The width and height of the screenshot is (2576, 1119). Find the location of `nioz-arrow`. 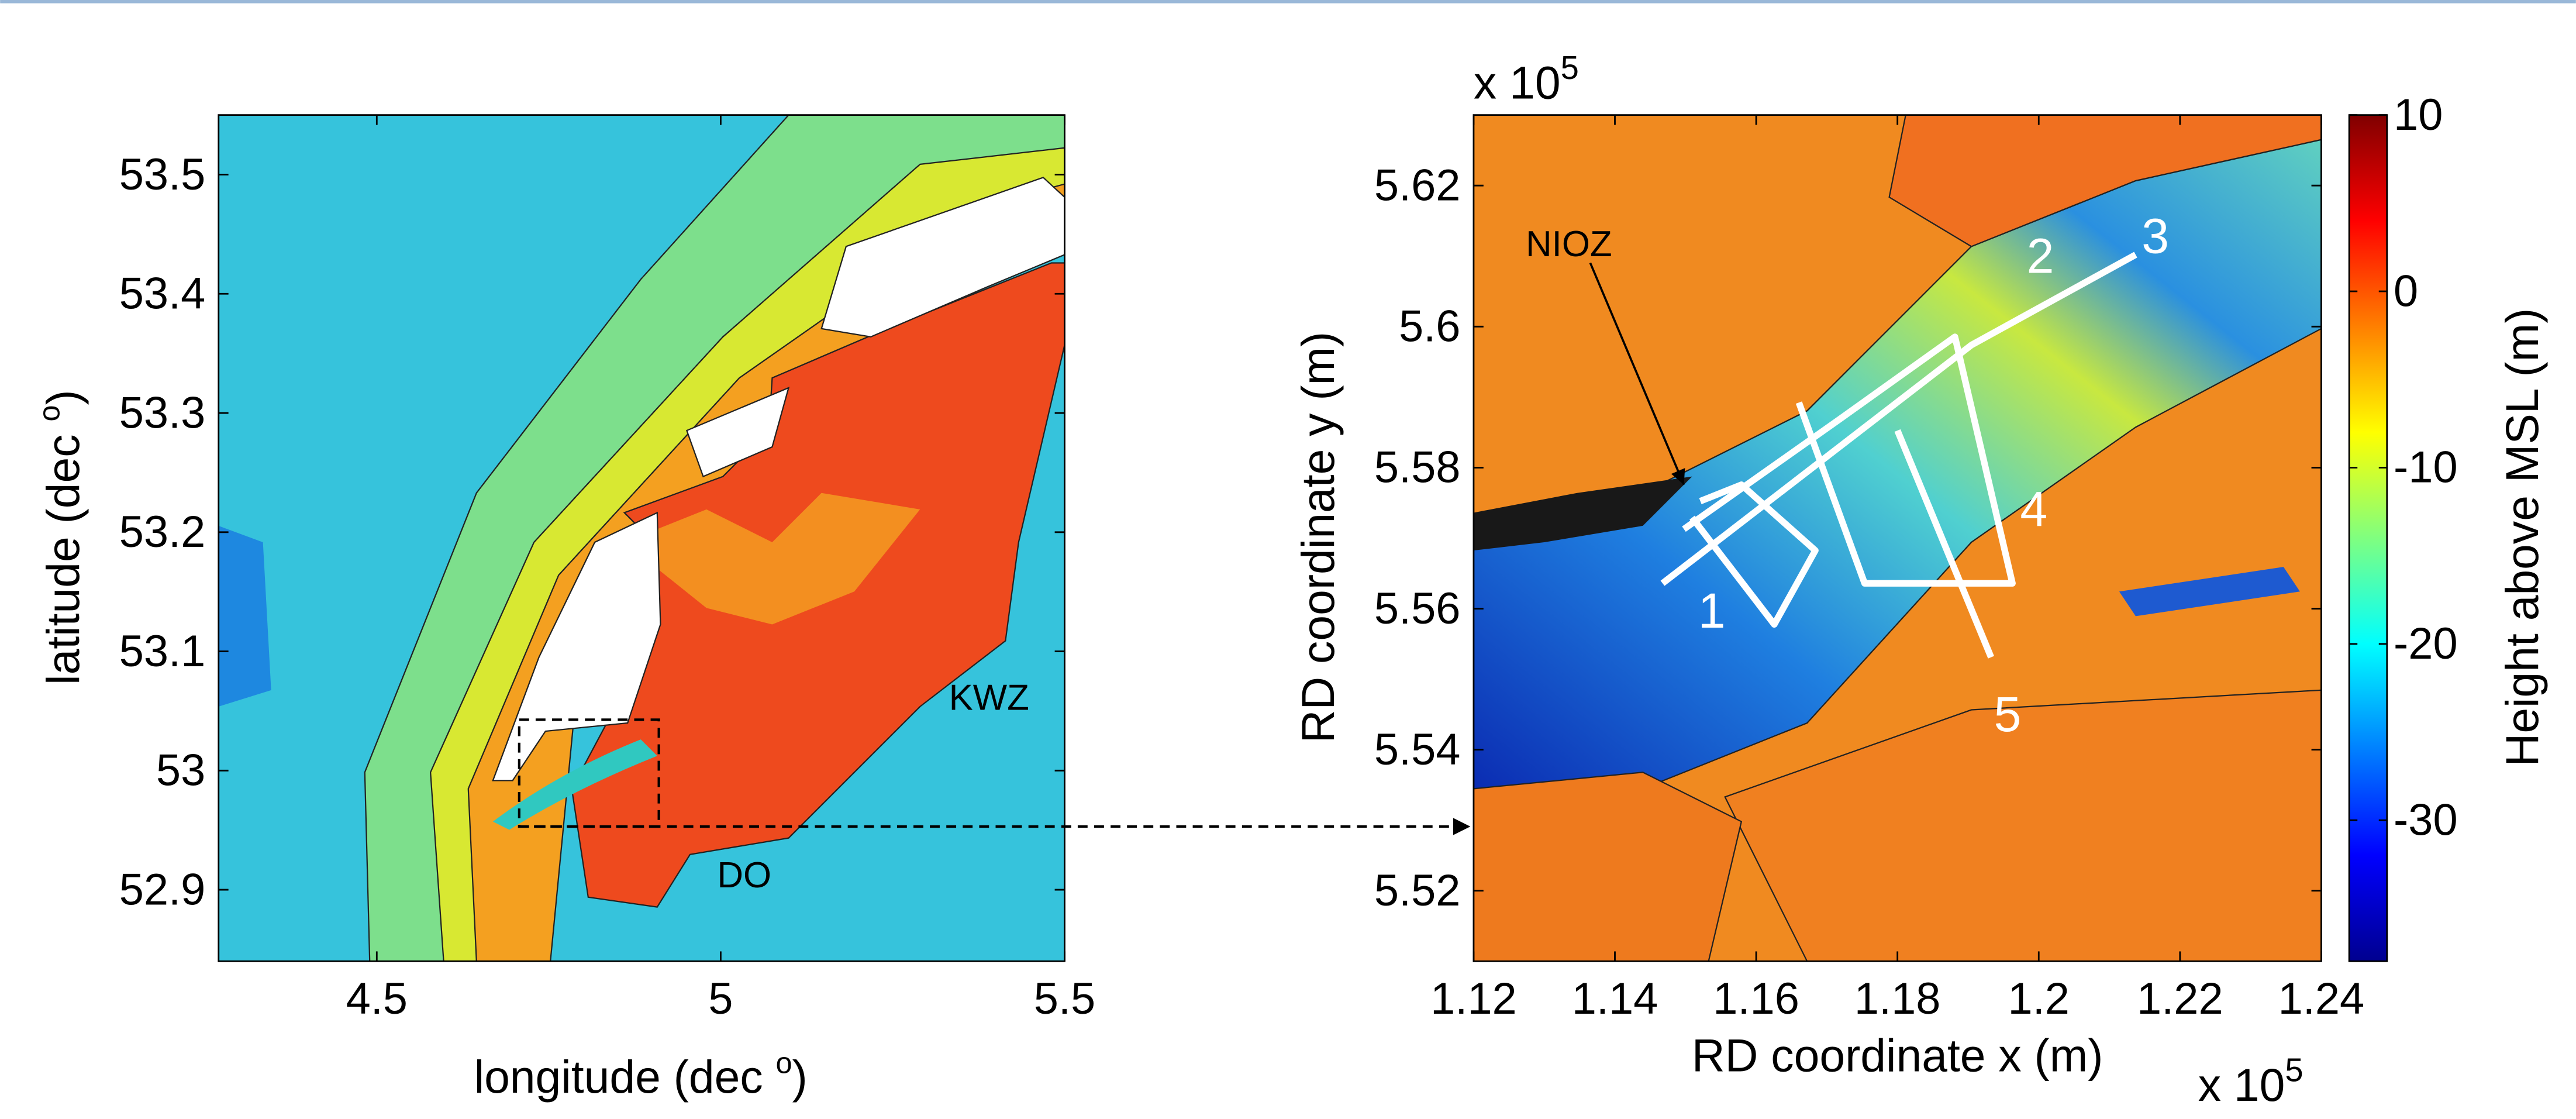

nioz-arrow is located at coordinates (1637, 374).